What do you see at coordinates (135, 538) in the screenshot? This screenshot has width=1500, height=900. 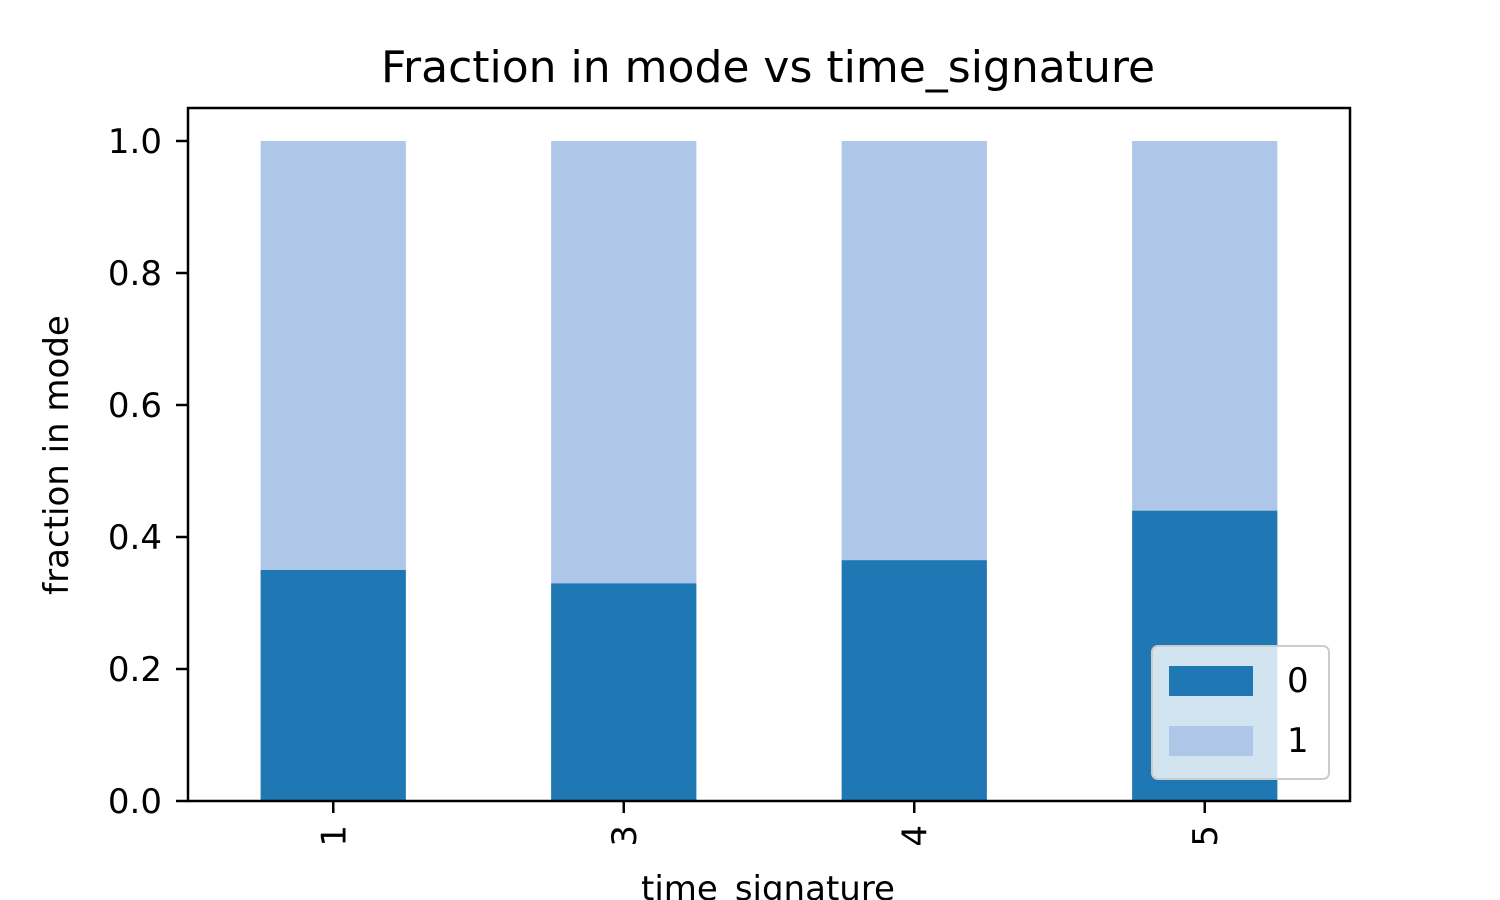 I see `y-tick-label: 0.4` at bounding box center [135, 538].